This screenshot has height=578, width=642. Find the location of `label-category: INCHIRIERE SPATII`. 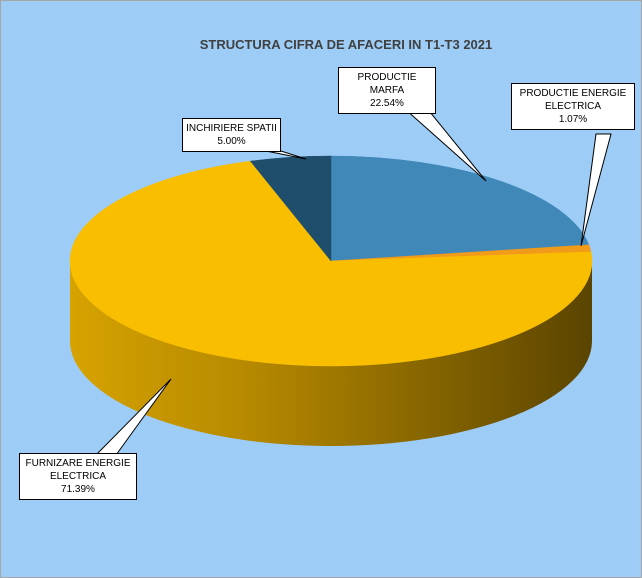

label-category: INCHIRIERE SPATII is located at coordinates (231, 128).